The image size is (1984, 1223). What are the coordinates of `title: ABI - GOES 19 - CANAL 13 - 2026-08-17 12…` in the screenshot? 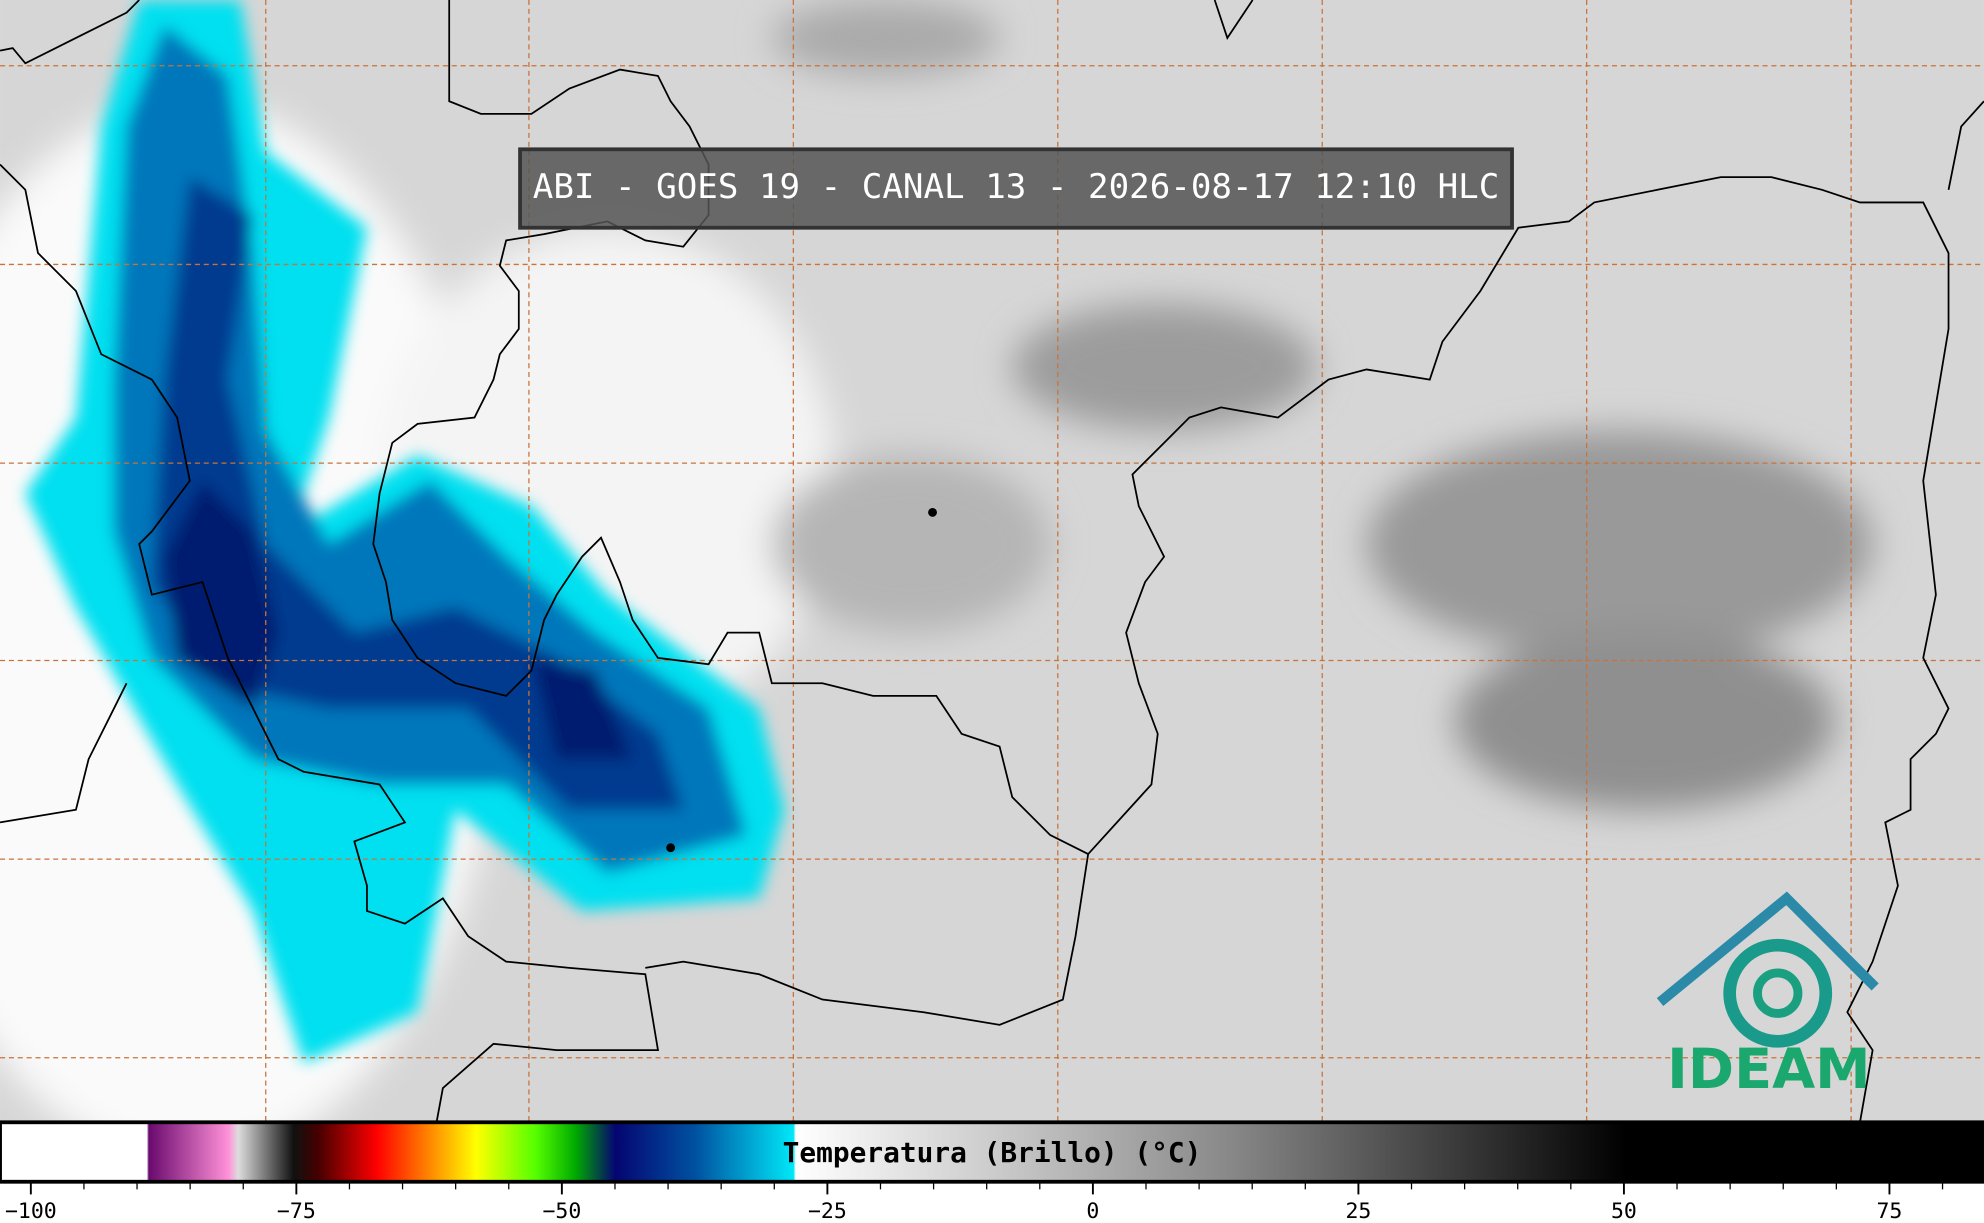 It's located at (1016, 187).